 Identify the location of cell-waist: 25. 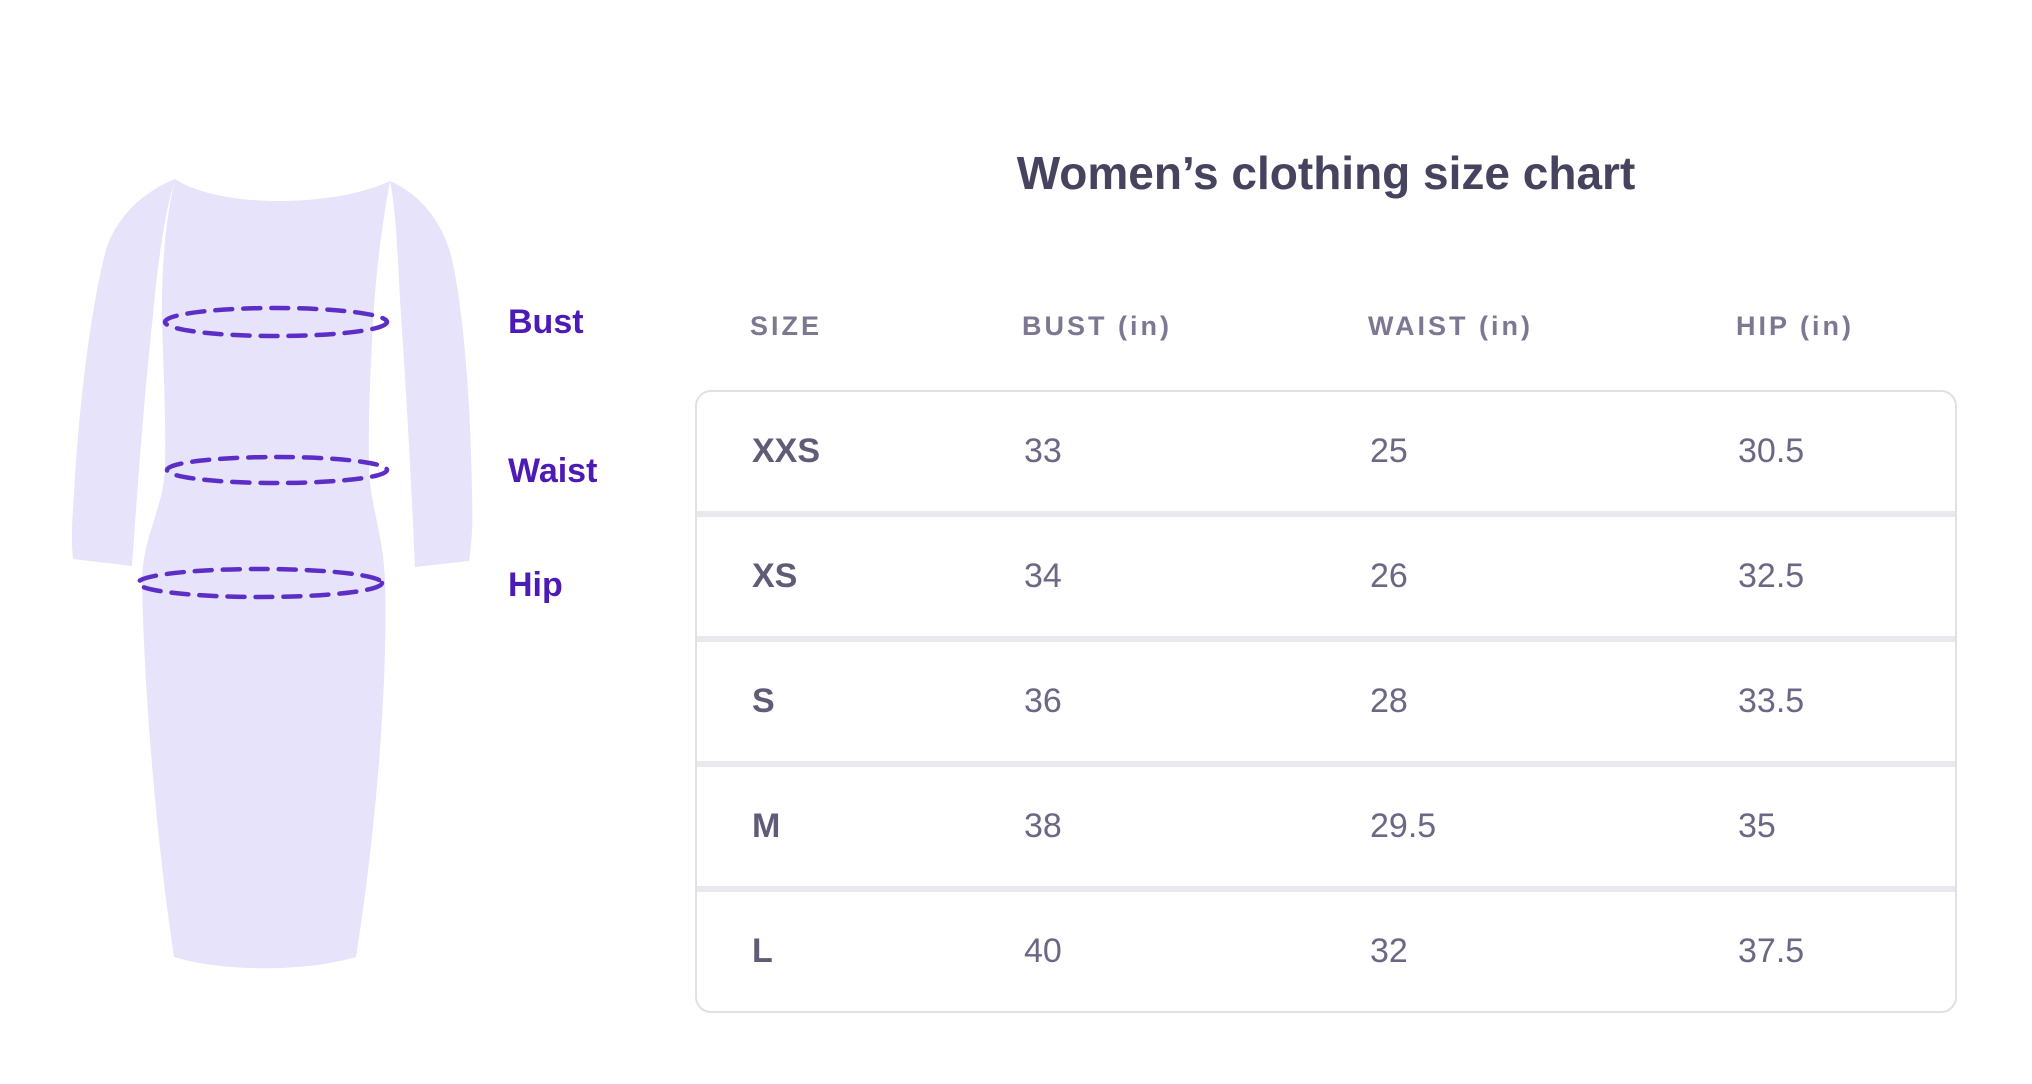
(1389, 451).